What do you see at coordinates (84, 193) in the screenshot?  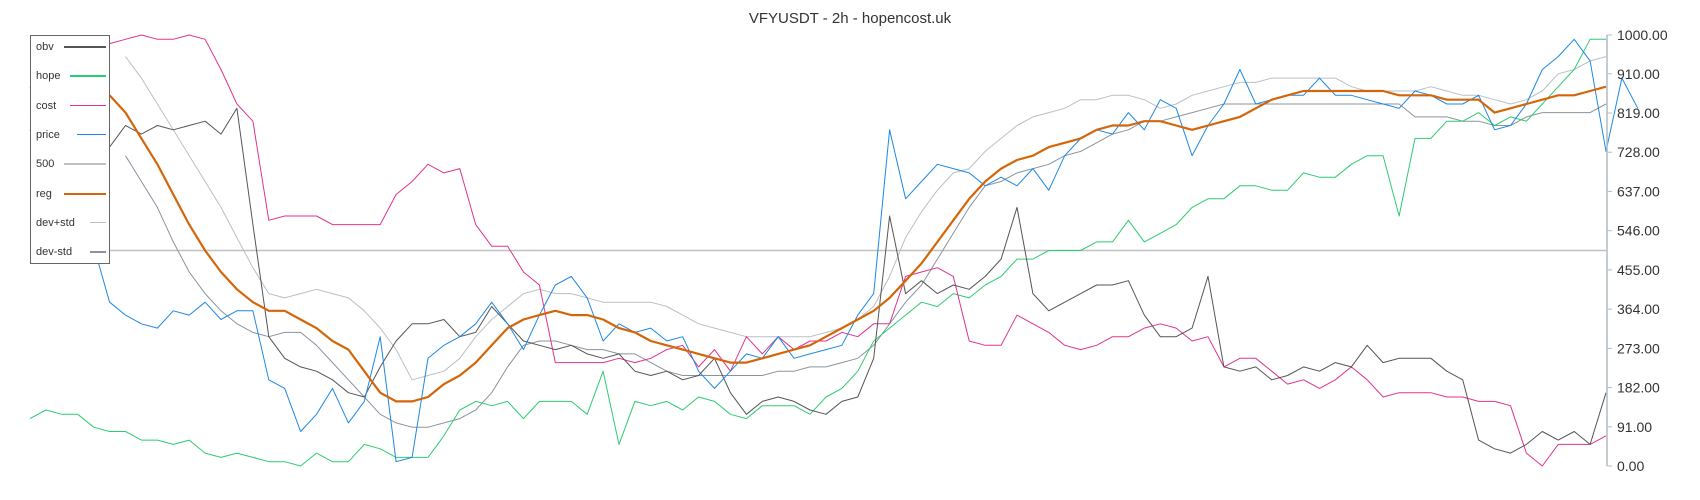 I see `legend-swatch-reg` at bounding box center [84, 193].